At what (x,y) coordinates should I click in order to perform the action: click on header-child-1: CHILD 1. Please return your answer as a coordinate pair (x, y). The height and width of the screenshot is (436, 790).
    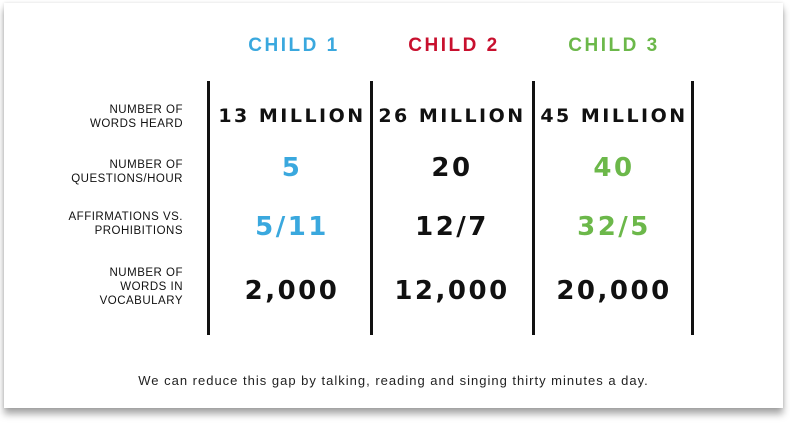
    Looking at the image, I should click on (294, 45).